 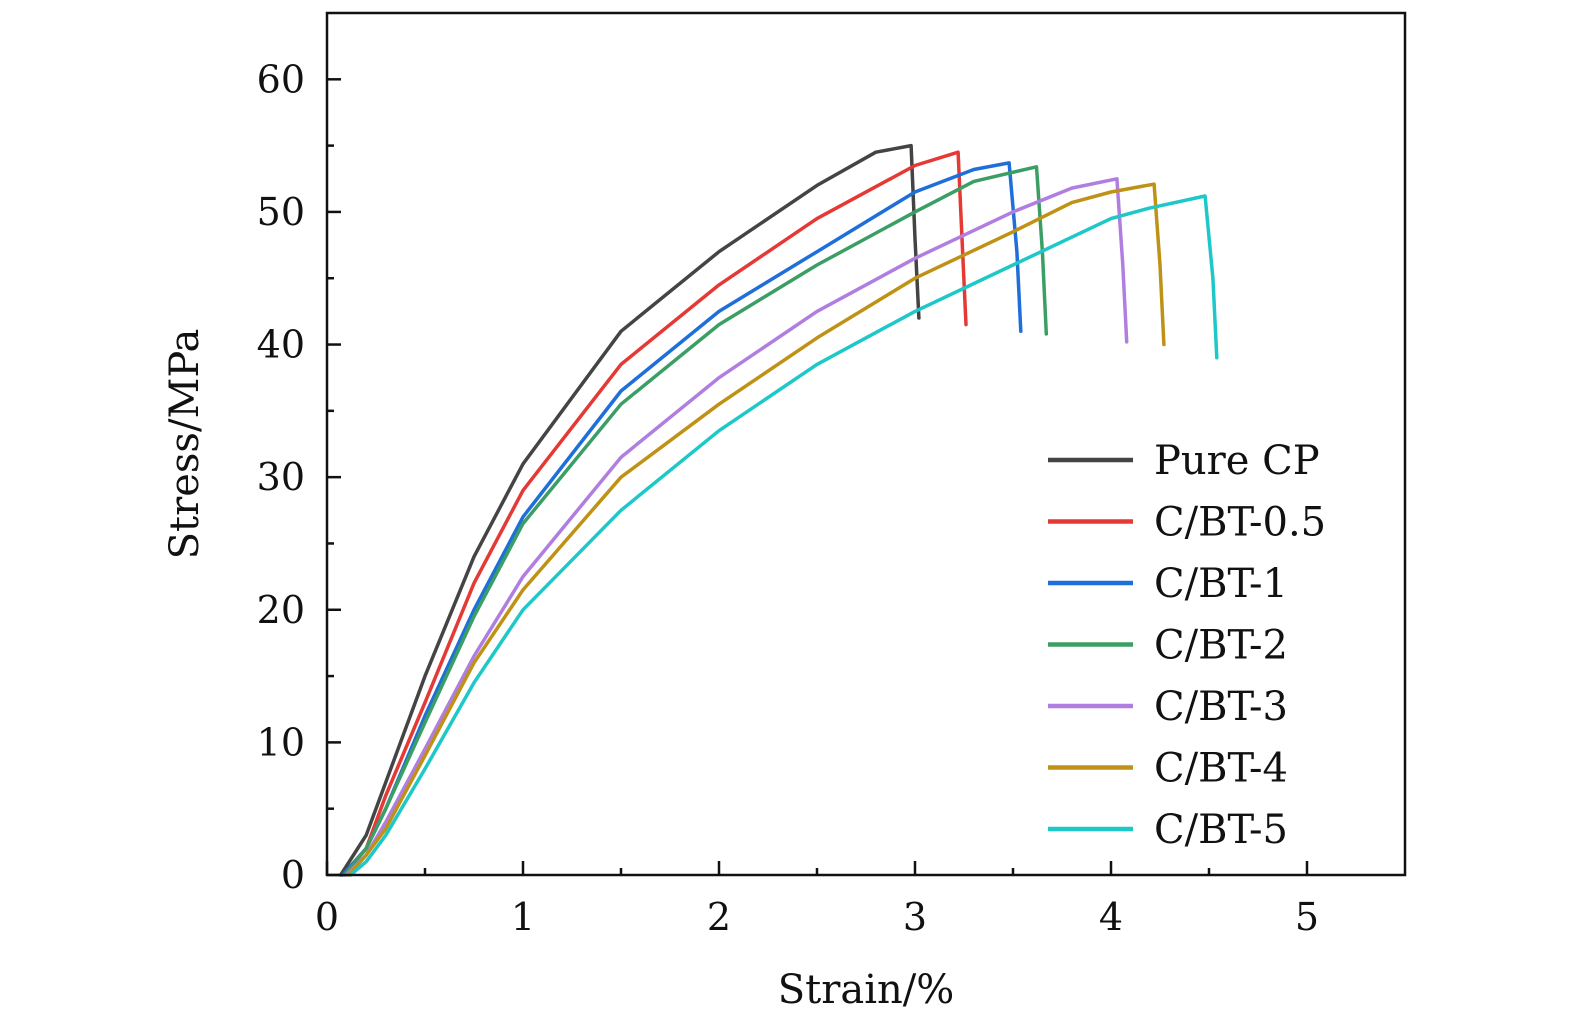 I want to click on x-tick-label: 1, so click(x=523, y=917).